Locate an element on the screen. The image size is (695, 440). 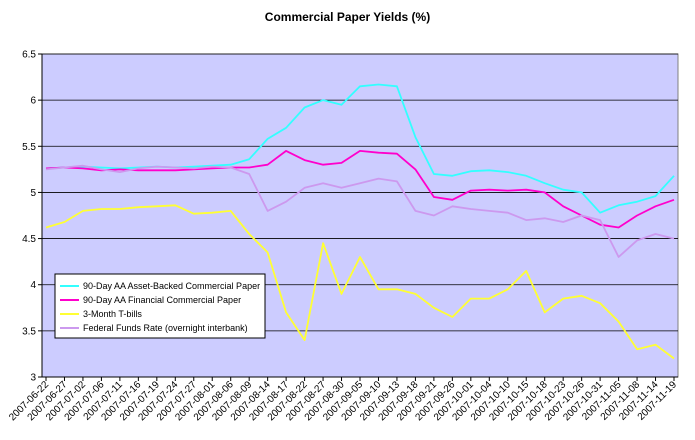
y-tick-label: 6.5 is located at coordinates (29, 55).